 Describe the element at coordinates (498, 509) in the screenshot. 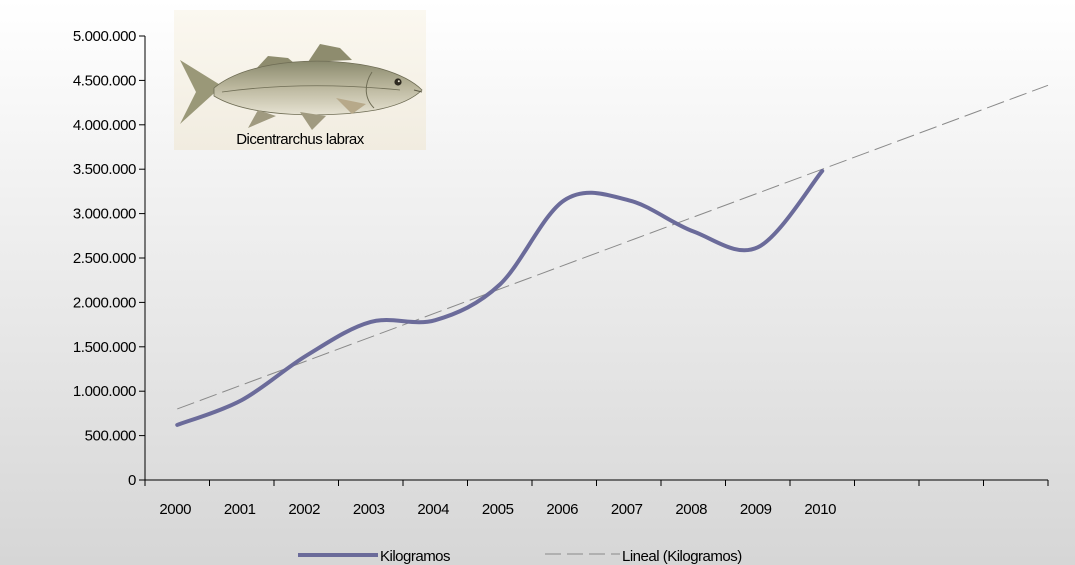

I see `x-tick-label: 2005` at that location.